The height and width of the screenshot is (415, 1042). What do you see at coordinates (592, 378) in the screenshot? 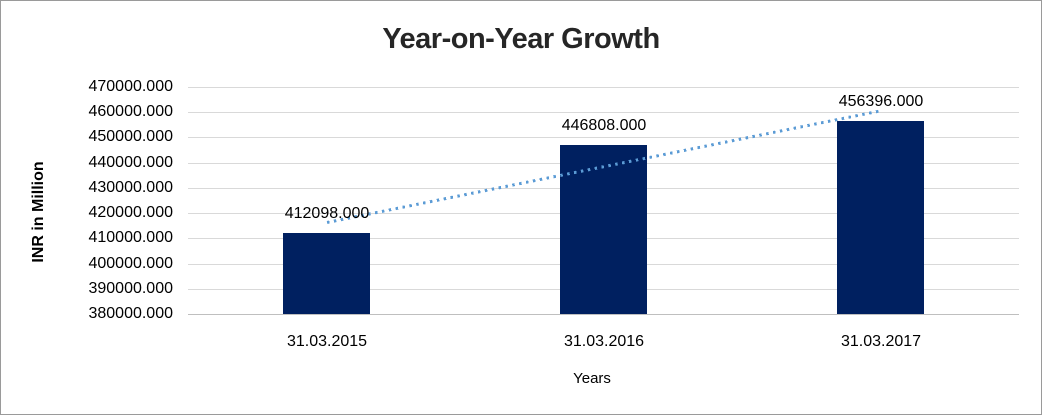
I see `x-axis-title: Years` at bounding box center [592, 378].